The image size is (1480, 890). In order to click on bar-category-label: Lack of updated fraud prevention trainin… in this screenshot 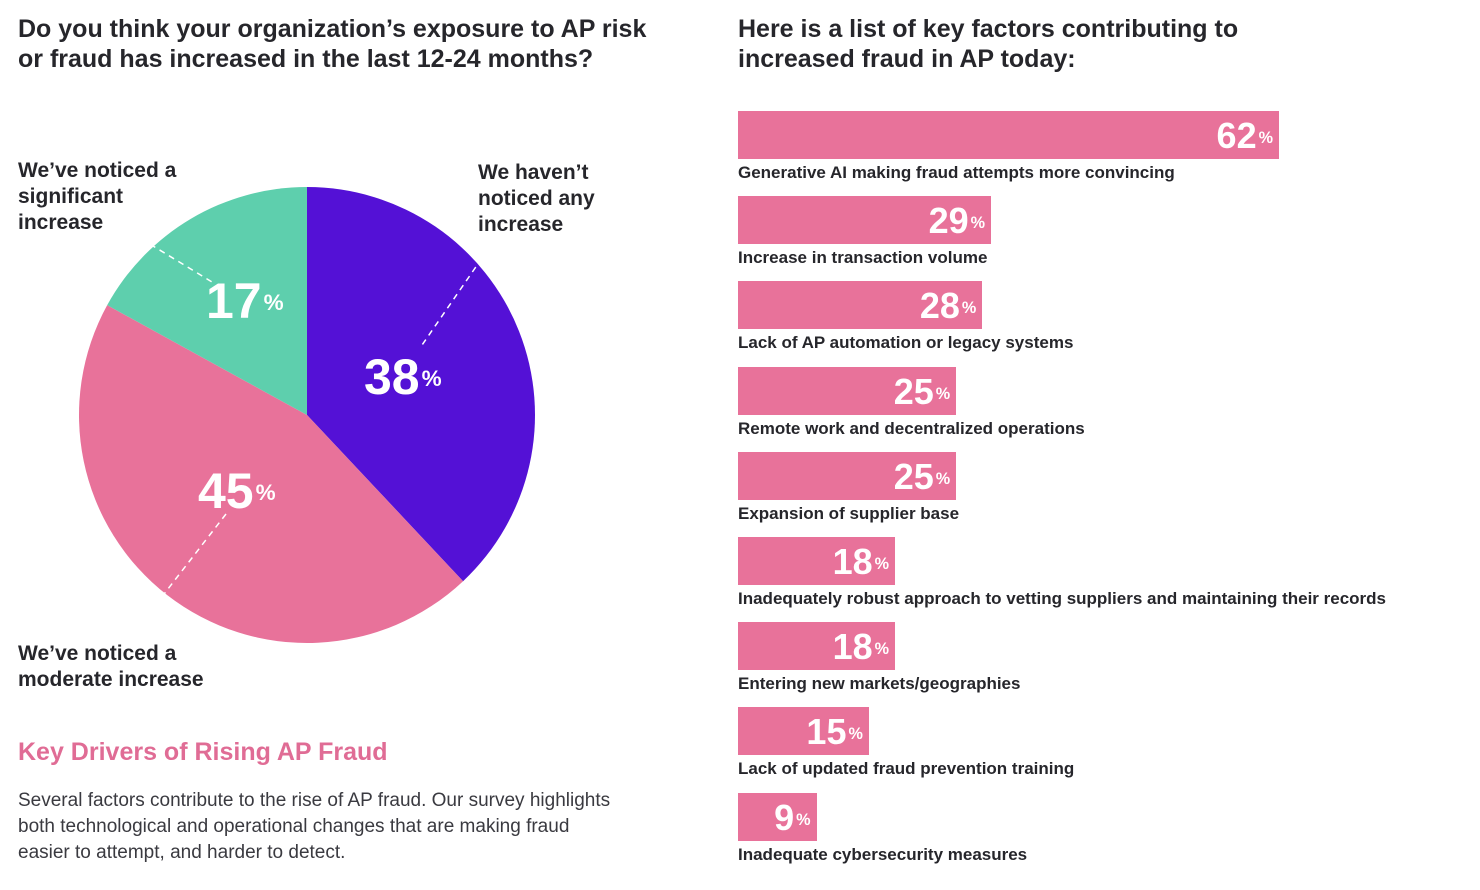, I will do `click(906, 769)`.